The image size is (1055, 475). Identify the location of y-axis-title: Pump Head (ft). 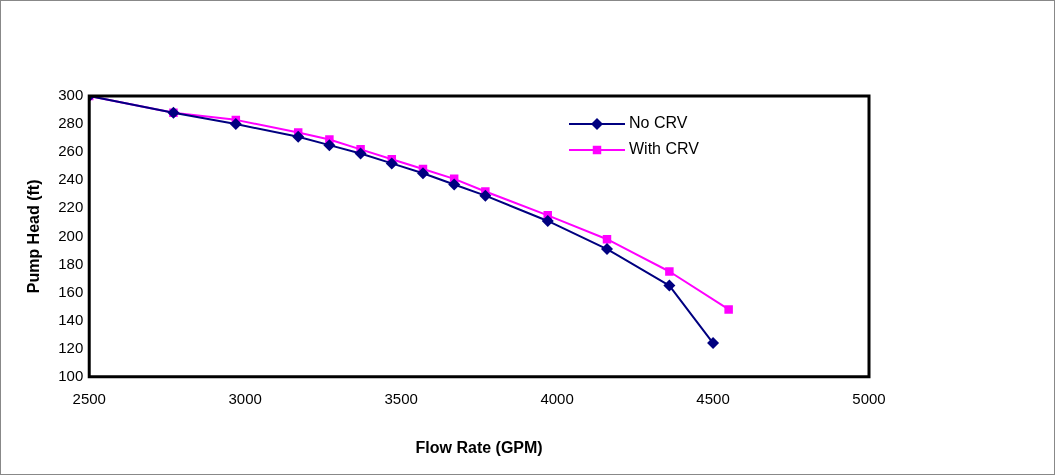
(34, 236).